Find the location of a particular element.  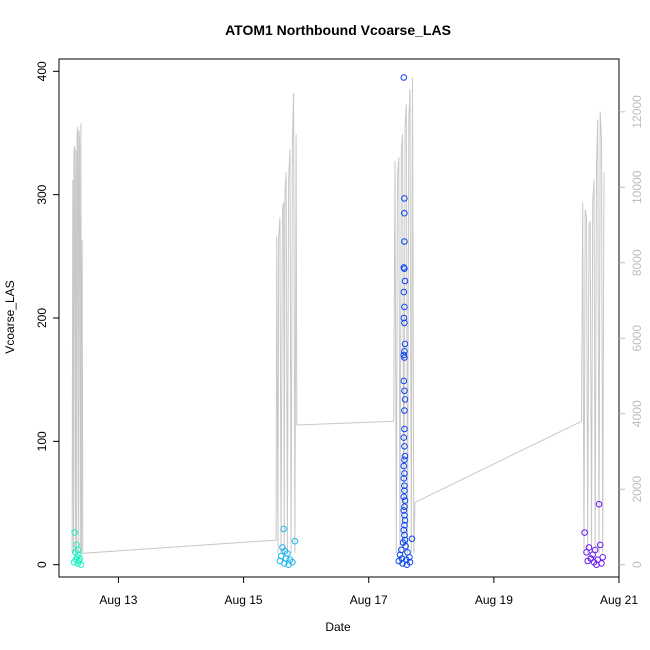

y2-tick-label: 8000 is located at coordinates (637, 262).